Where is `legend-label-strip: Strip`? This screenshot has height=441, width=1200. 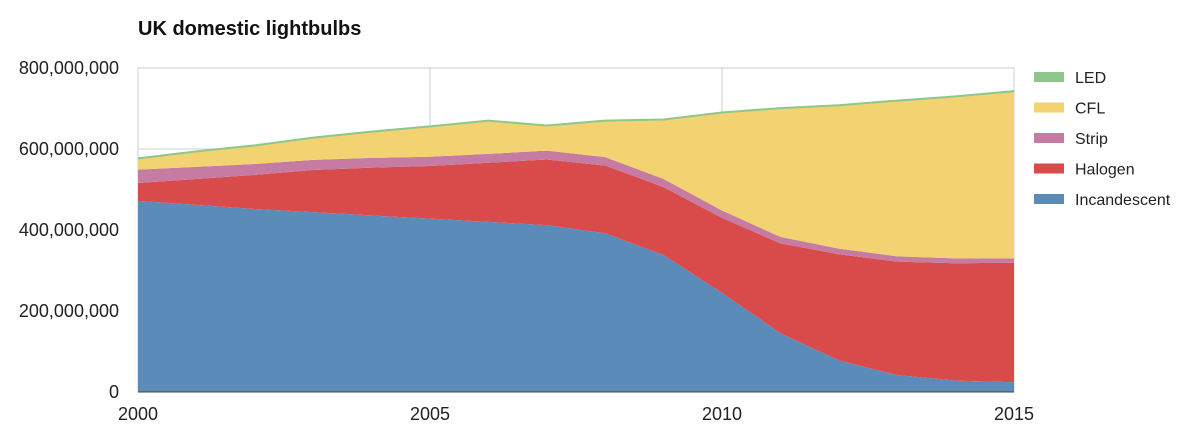
legend-label-strip: Strip is located at coordinates (1091, 139).